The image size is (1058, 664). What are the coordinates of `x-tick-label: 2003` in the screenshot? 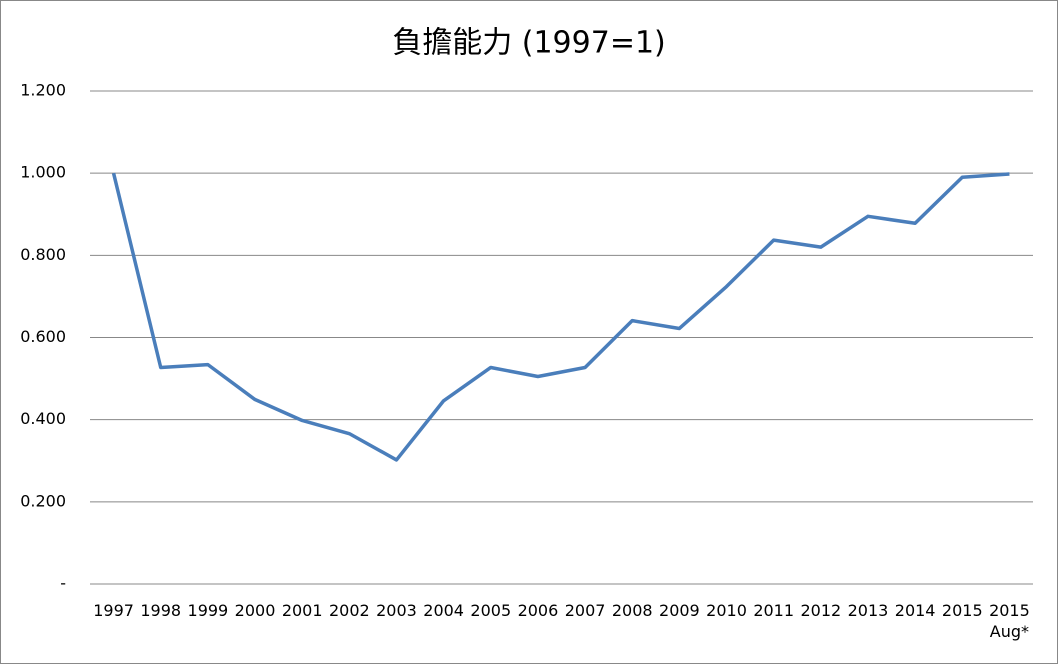 It's located at (396, 610).